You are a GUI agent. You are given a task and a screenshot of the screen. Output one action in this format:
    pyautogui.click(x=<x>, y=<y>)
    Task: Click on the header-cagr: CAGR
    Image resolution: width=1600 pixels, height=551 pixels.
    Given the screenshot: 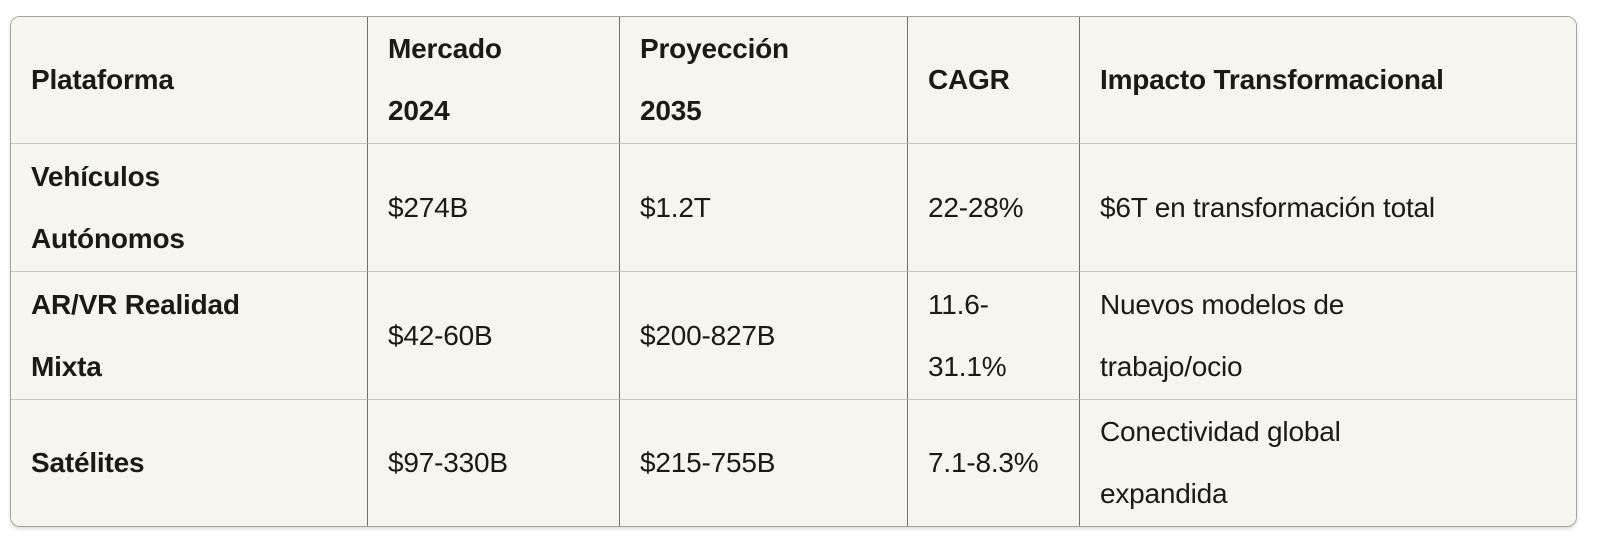 What is the action you would take?
    pyautogui.click(x=994, y=80)
    